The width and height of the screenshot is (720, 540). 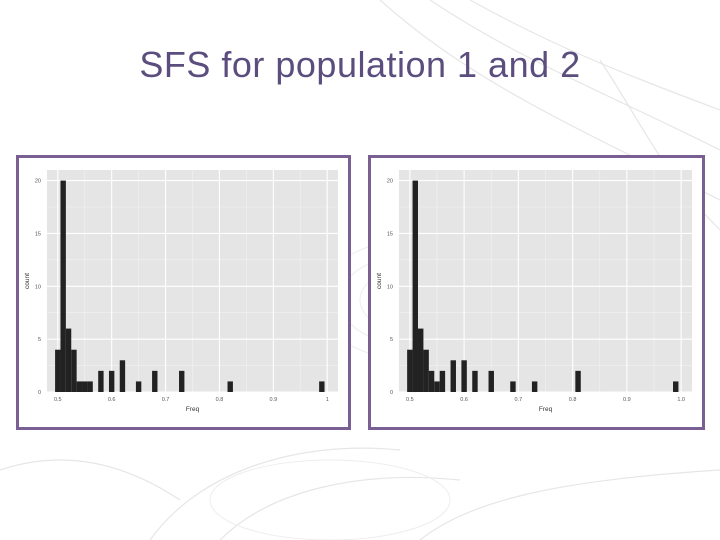 What do you see at coordinates (360, 64) in the screenshot?
I see `slide-title: SFS for population 1 and 2` at bounding box center [360, 64].